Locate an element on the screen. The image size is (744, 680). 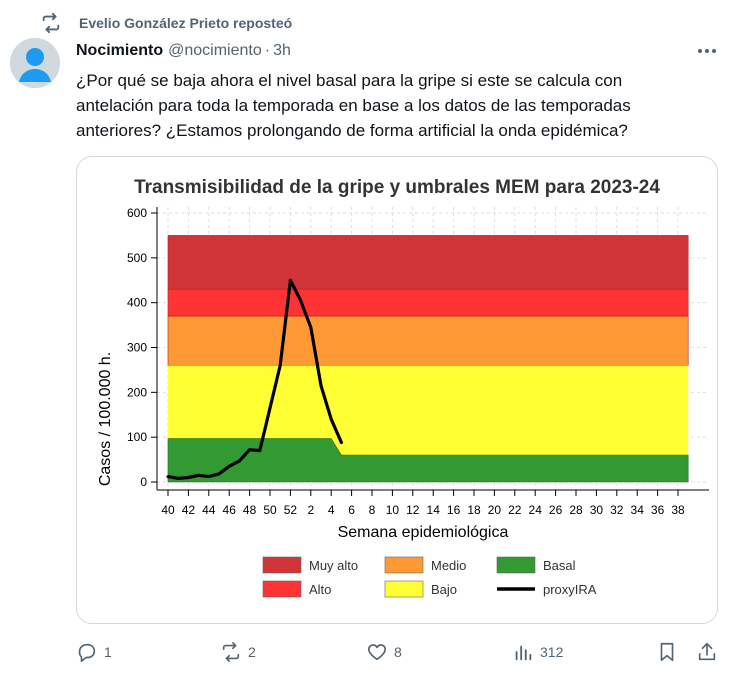
default-avatar-icon is located at coordinates (35, 63).